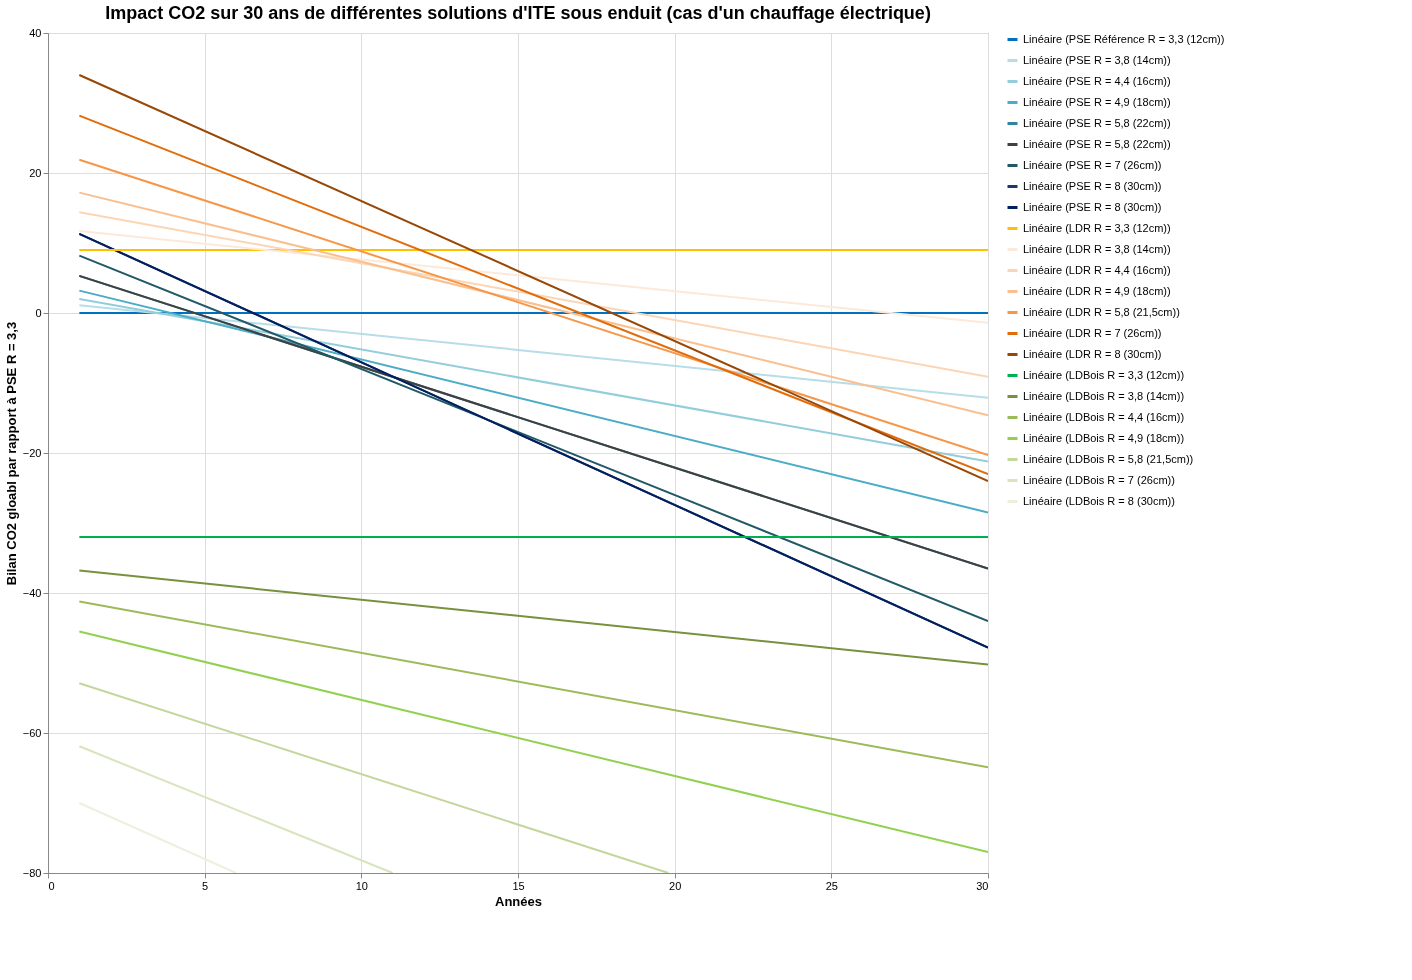 The height and width of the screenshot is (980, 1412). I want to click on y-tick-label: 0, so click(38, 312).